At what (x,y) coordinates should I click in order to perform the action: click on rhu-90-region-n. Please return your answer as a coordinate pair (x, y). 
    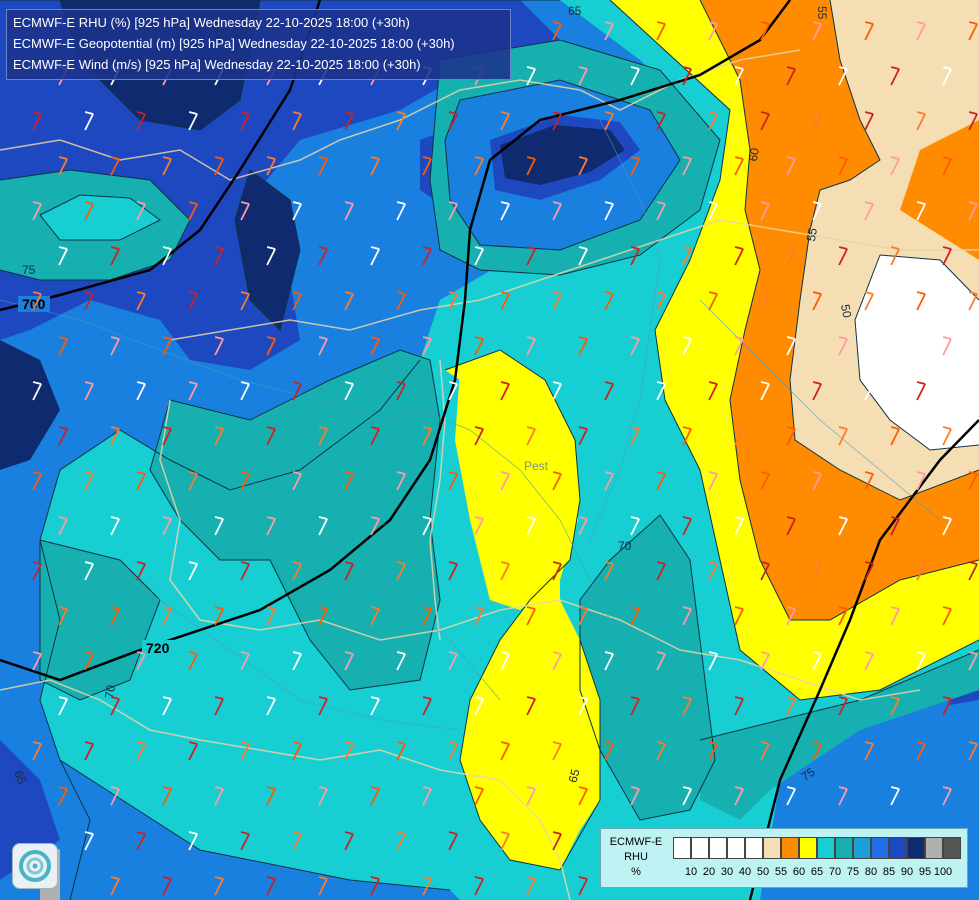
    Looking at the image, I should click on (562, 155).